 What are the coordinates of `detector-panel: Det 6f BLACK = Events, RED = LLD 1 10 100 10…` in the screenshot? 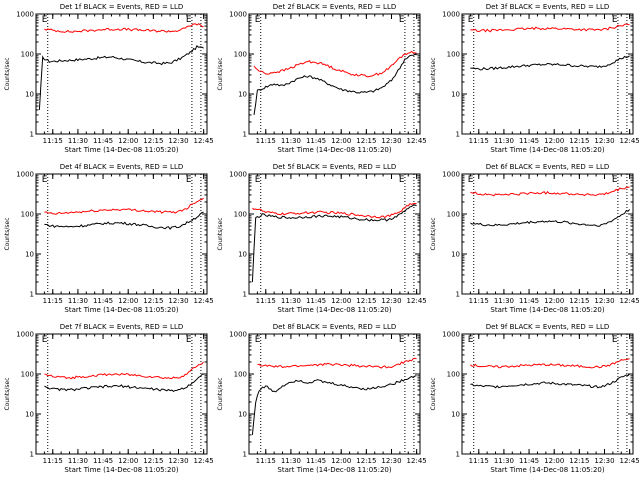 It's located at (534, 238).